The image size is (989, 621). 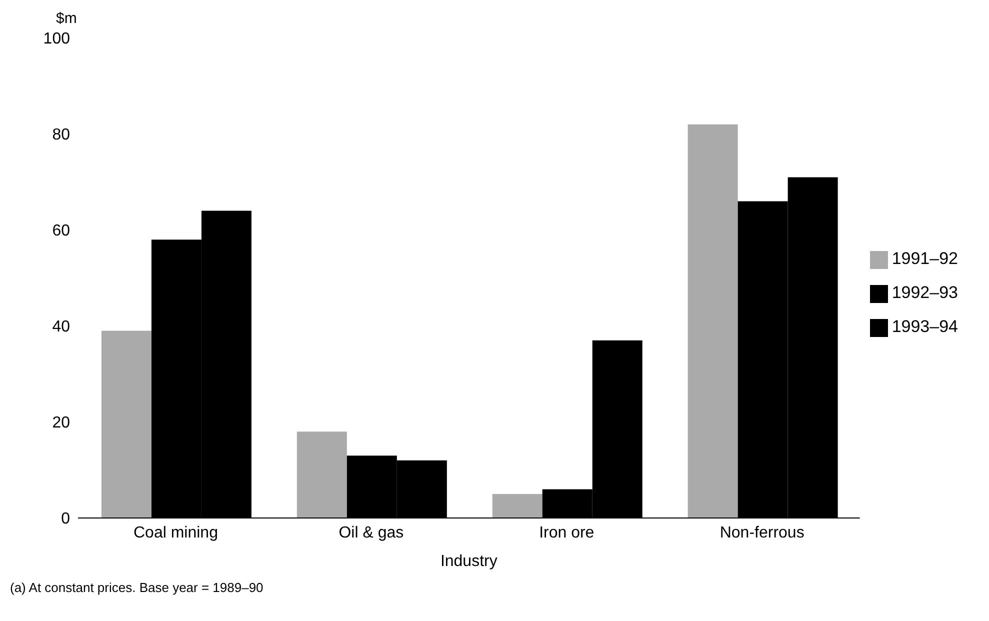 What do you see at coordinates (137, 587) in the screenshot?
I see `text: (a) At constant prices. Base year = 1989–90` at bounding box center [137, 587].